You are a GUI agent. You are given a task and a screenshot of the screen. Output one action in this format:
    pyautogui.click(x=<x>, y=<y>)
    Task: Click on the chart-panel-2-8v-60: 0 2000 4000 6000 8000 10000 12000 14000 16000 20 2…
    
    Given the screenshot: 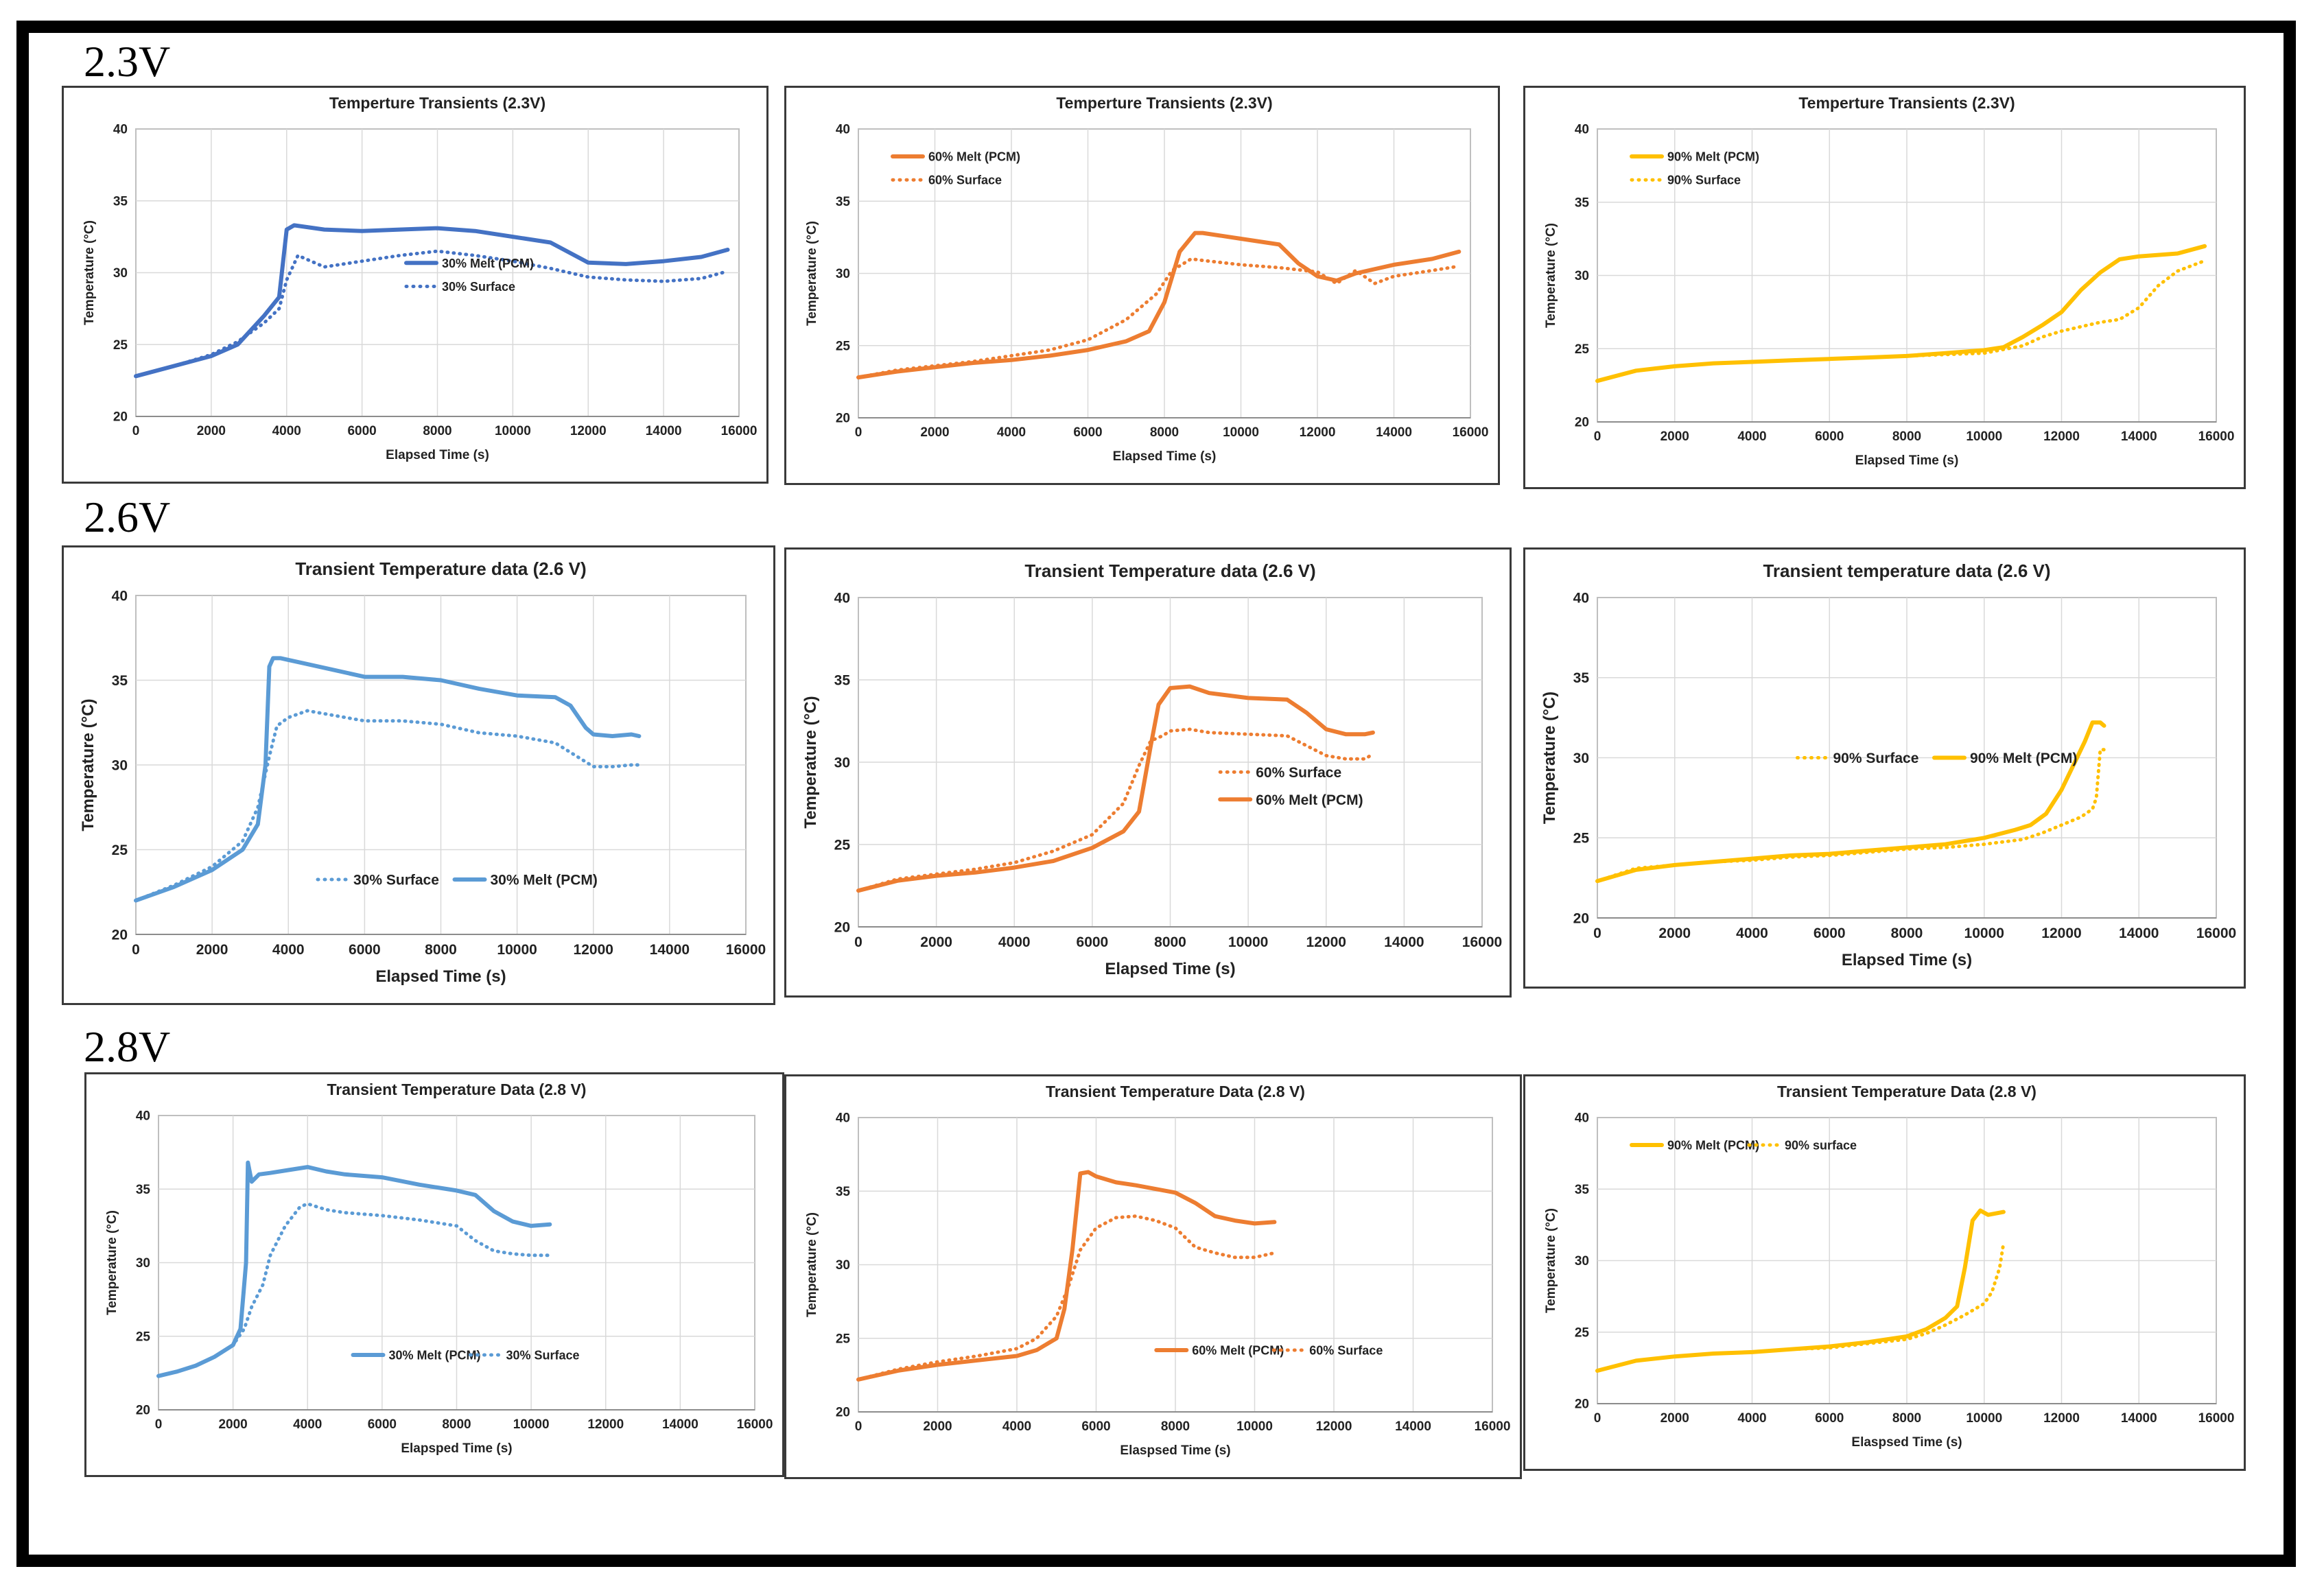 What is the action you would take?
    pyautogui.click(x=1153, y=1276)
    